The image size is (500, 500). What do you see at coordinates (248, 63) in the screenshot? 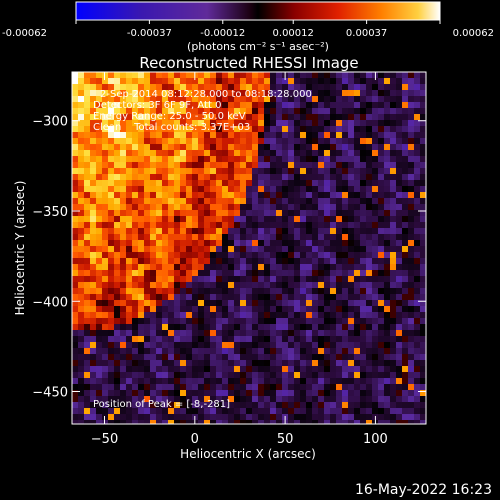
I see `chart-title: Reconstructed RHESSI Image` at bounding box center [248, 63].